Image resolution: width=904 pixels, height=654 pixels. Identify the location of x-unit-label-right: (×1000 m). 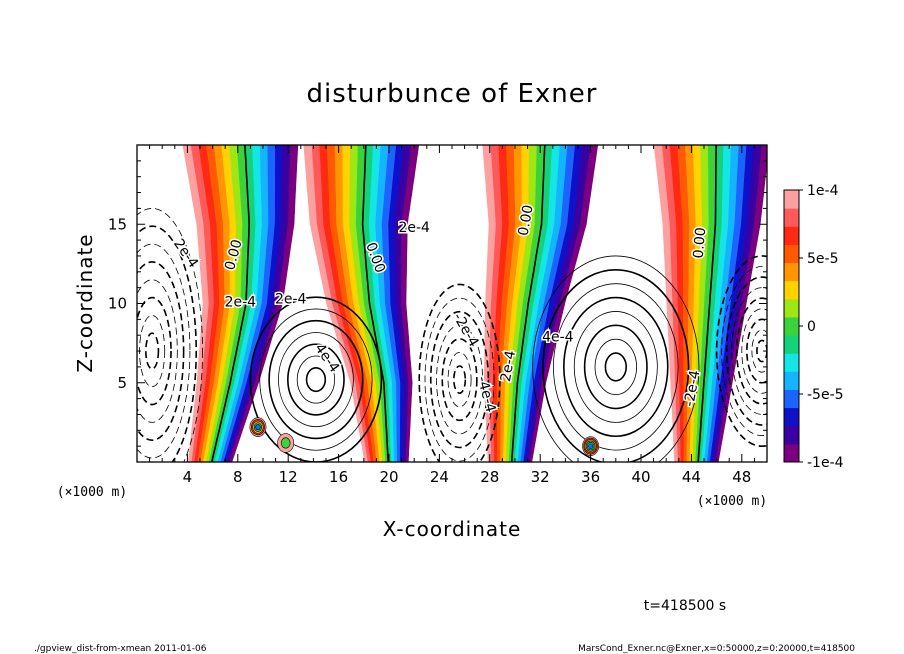
(732, 501).